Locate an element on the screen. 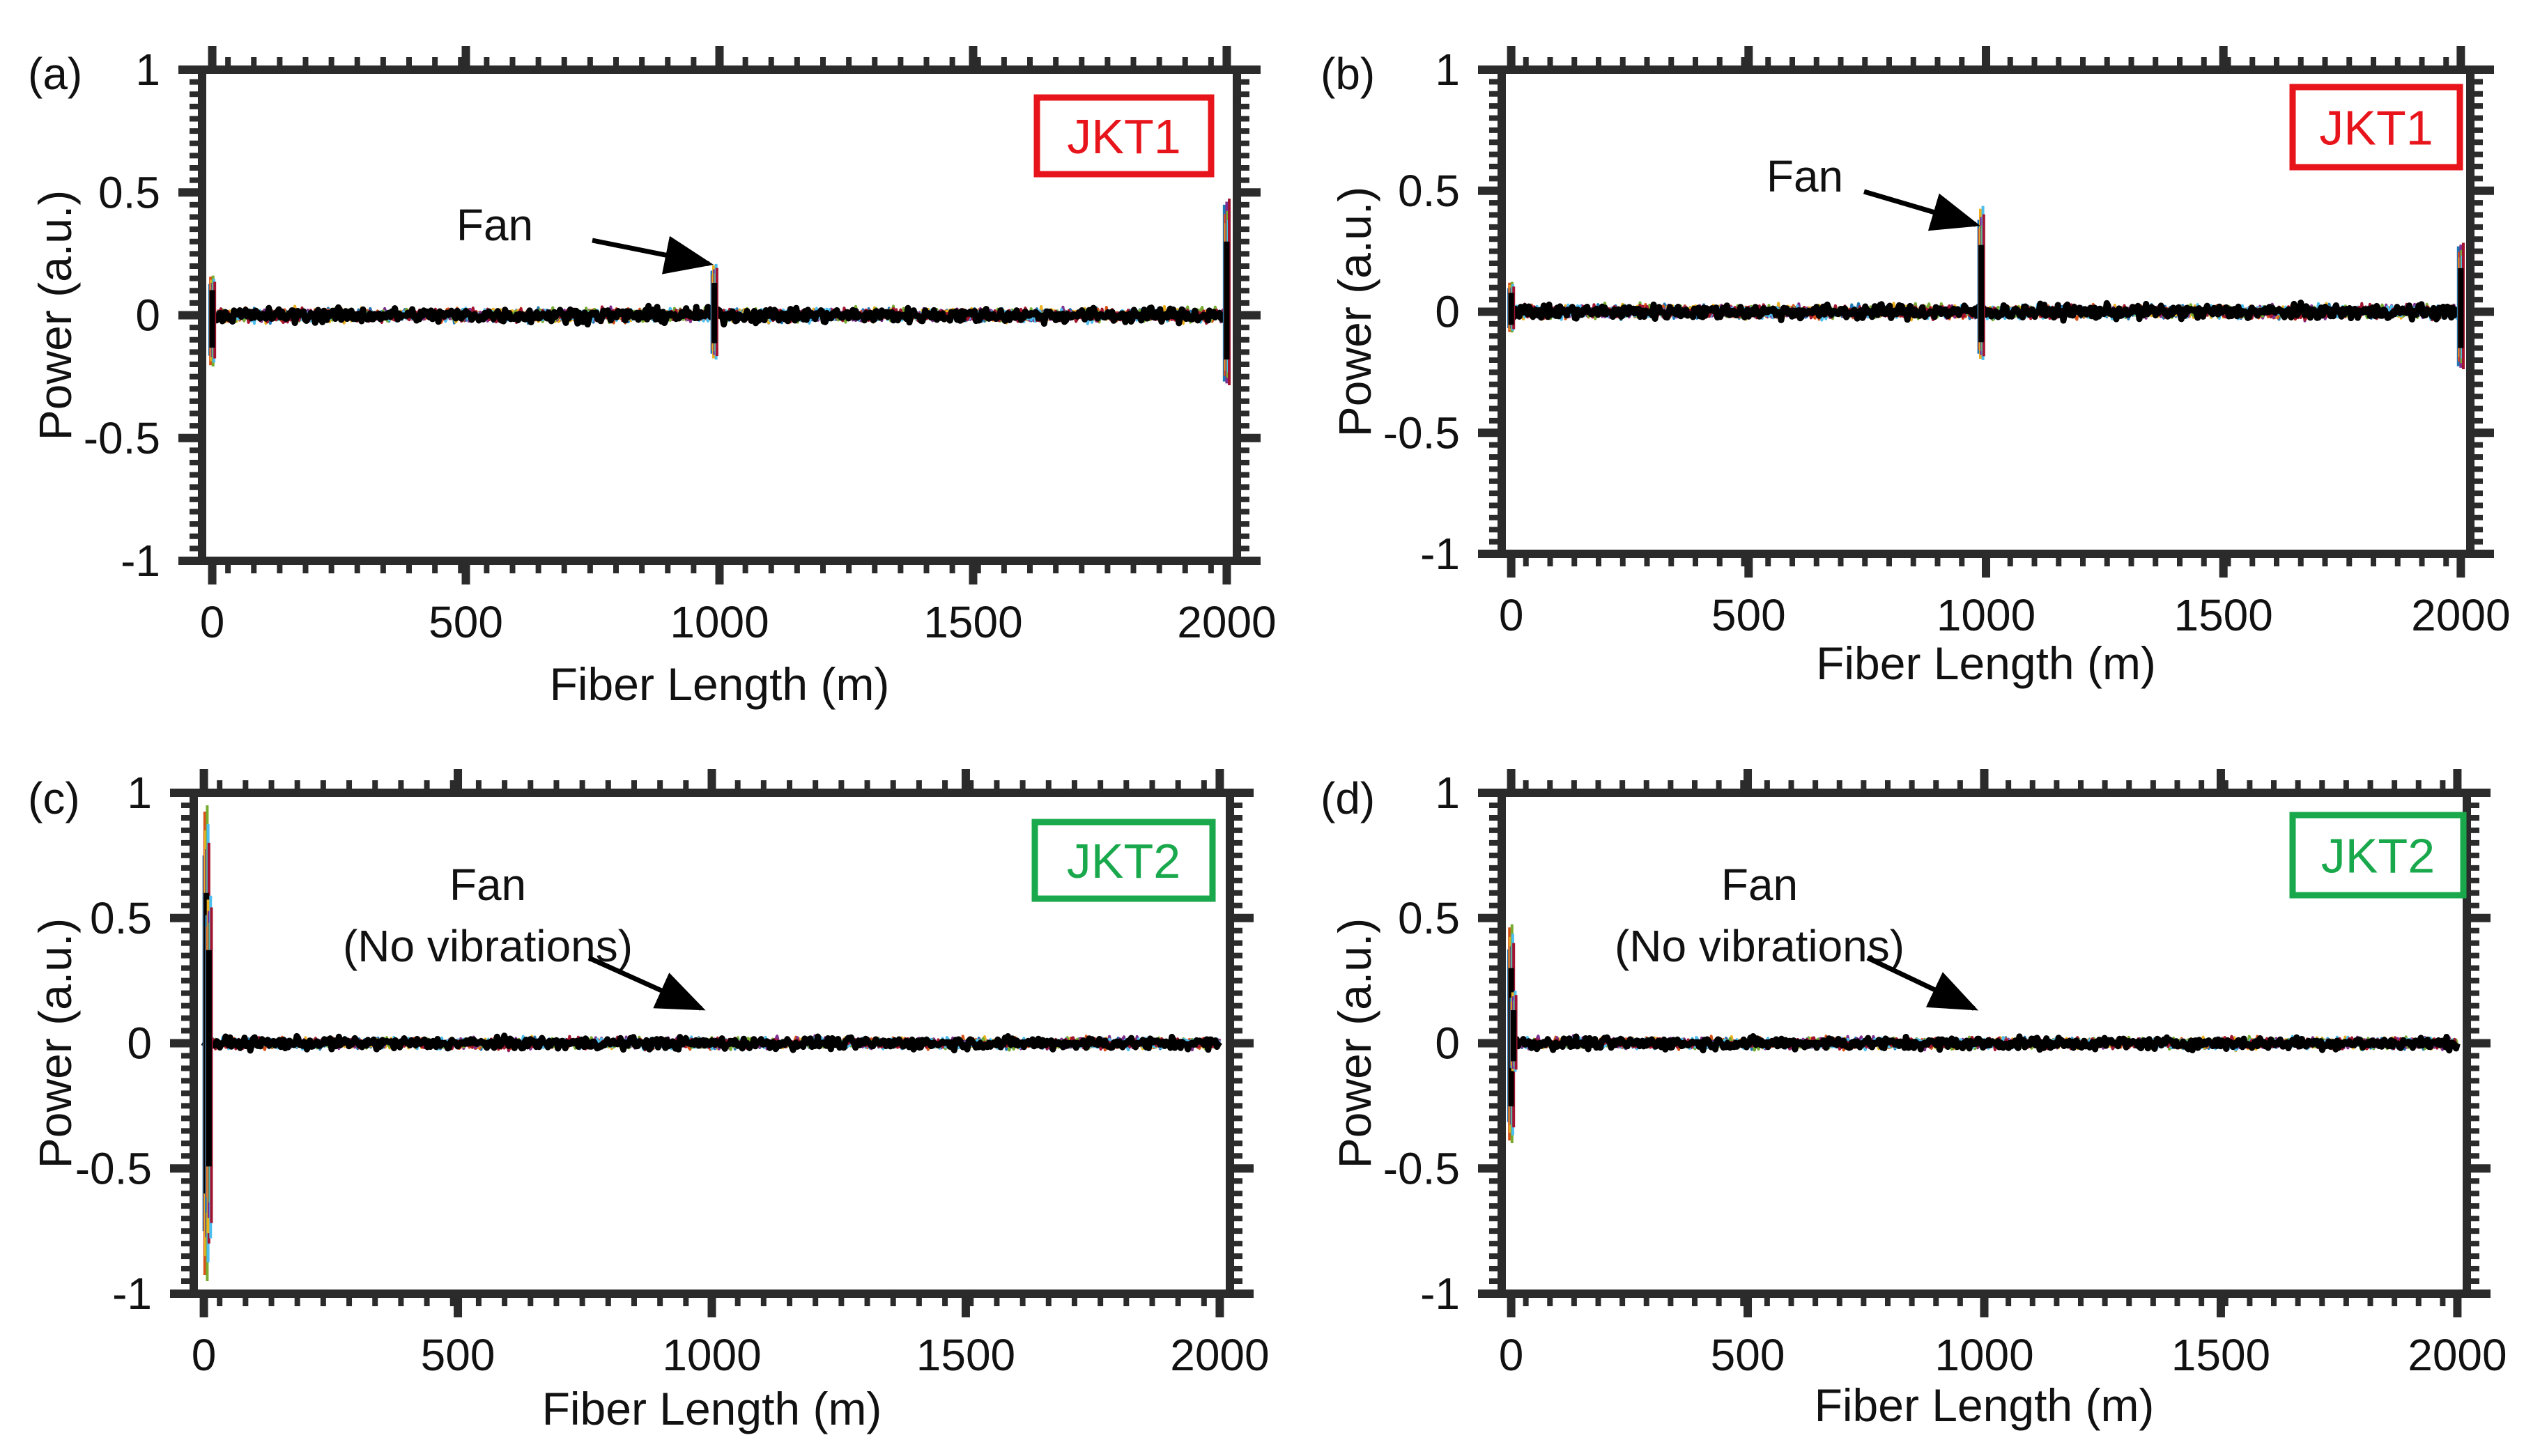 This screenshot has width=2540, height=1456. panel-label: (d) is located at coordinates (1348, 798).